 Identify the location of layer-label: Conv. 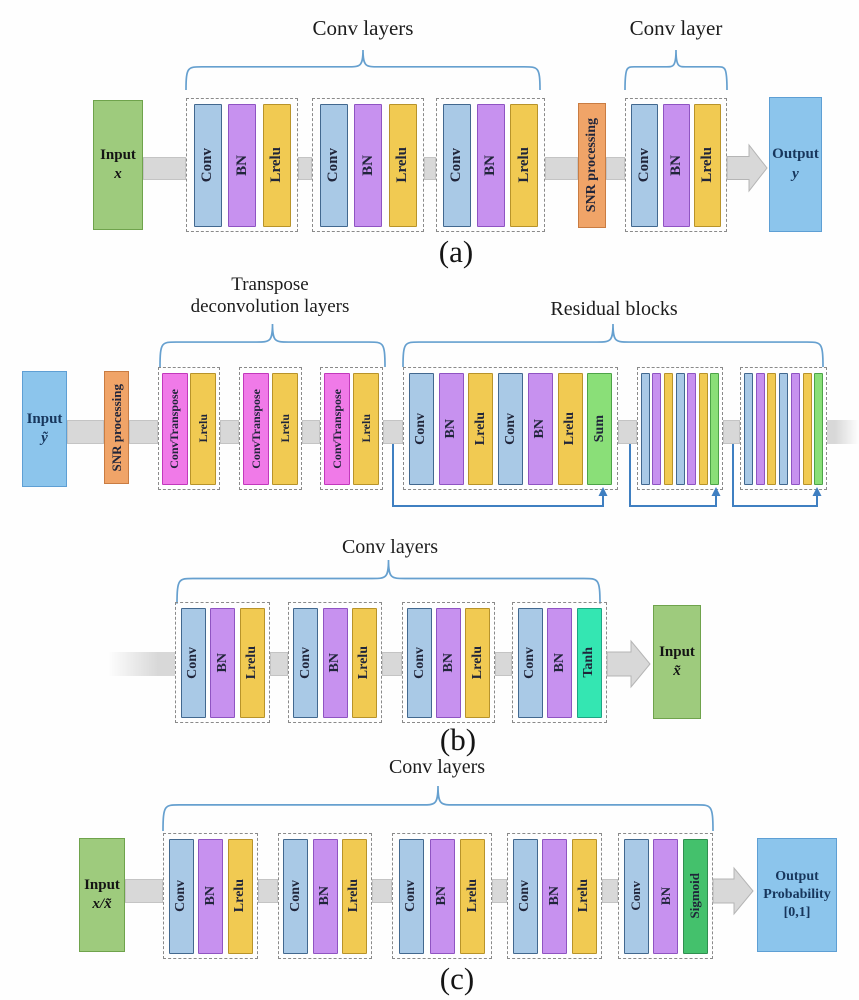
(180, 896).